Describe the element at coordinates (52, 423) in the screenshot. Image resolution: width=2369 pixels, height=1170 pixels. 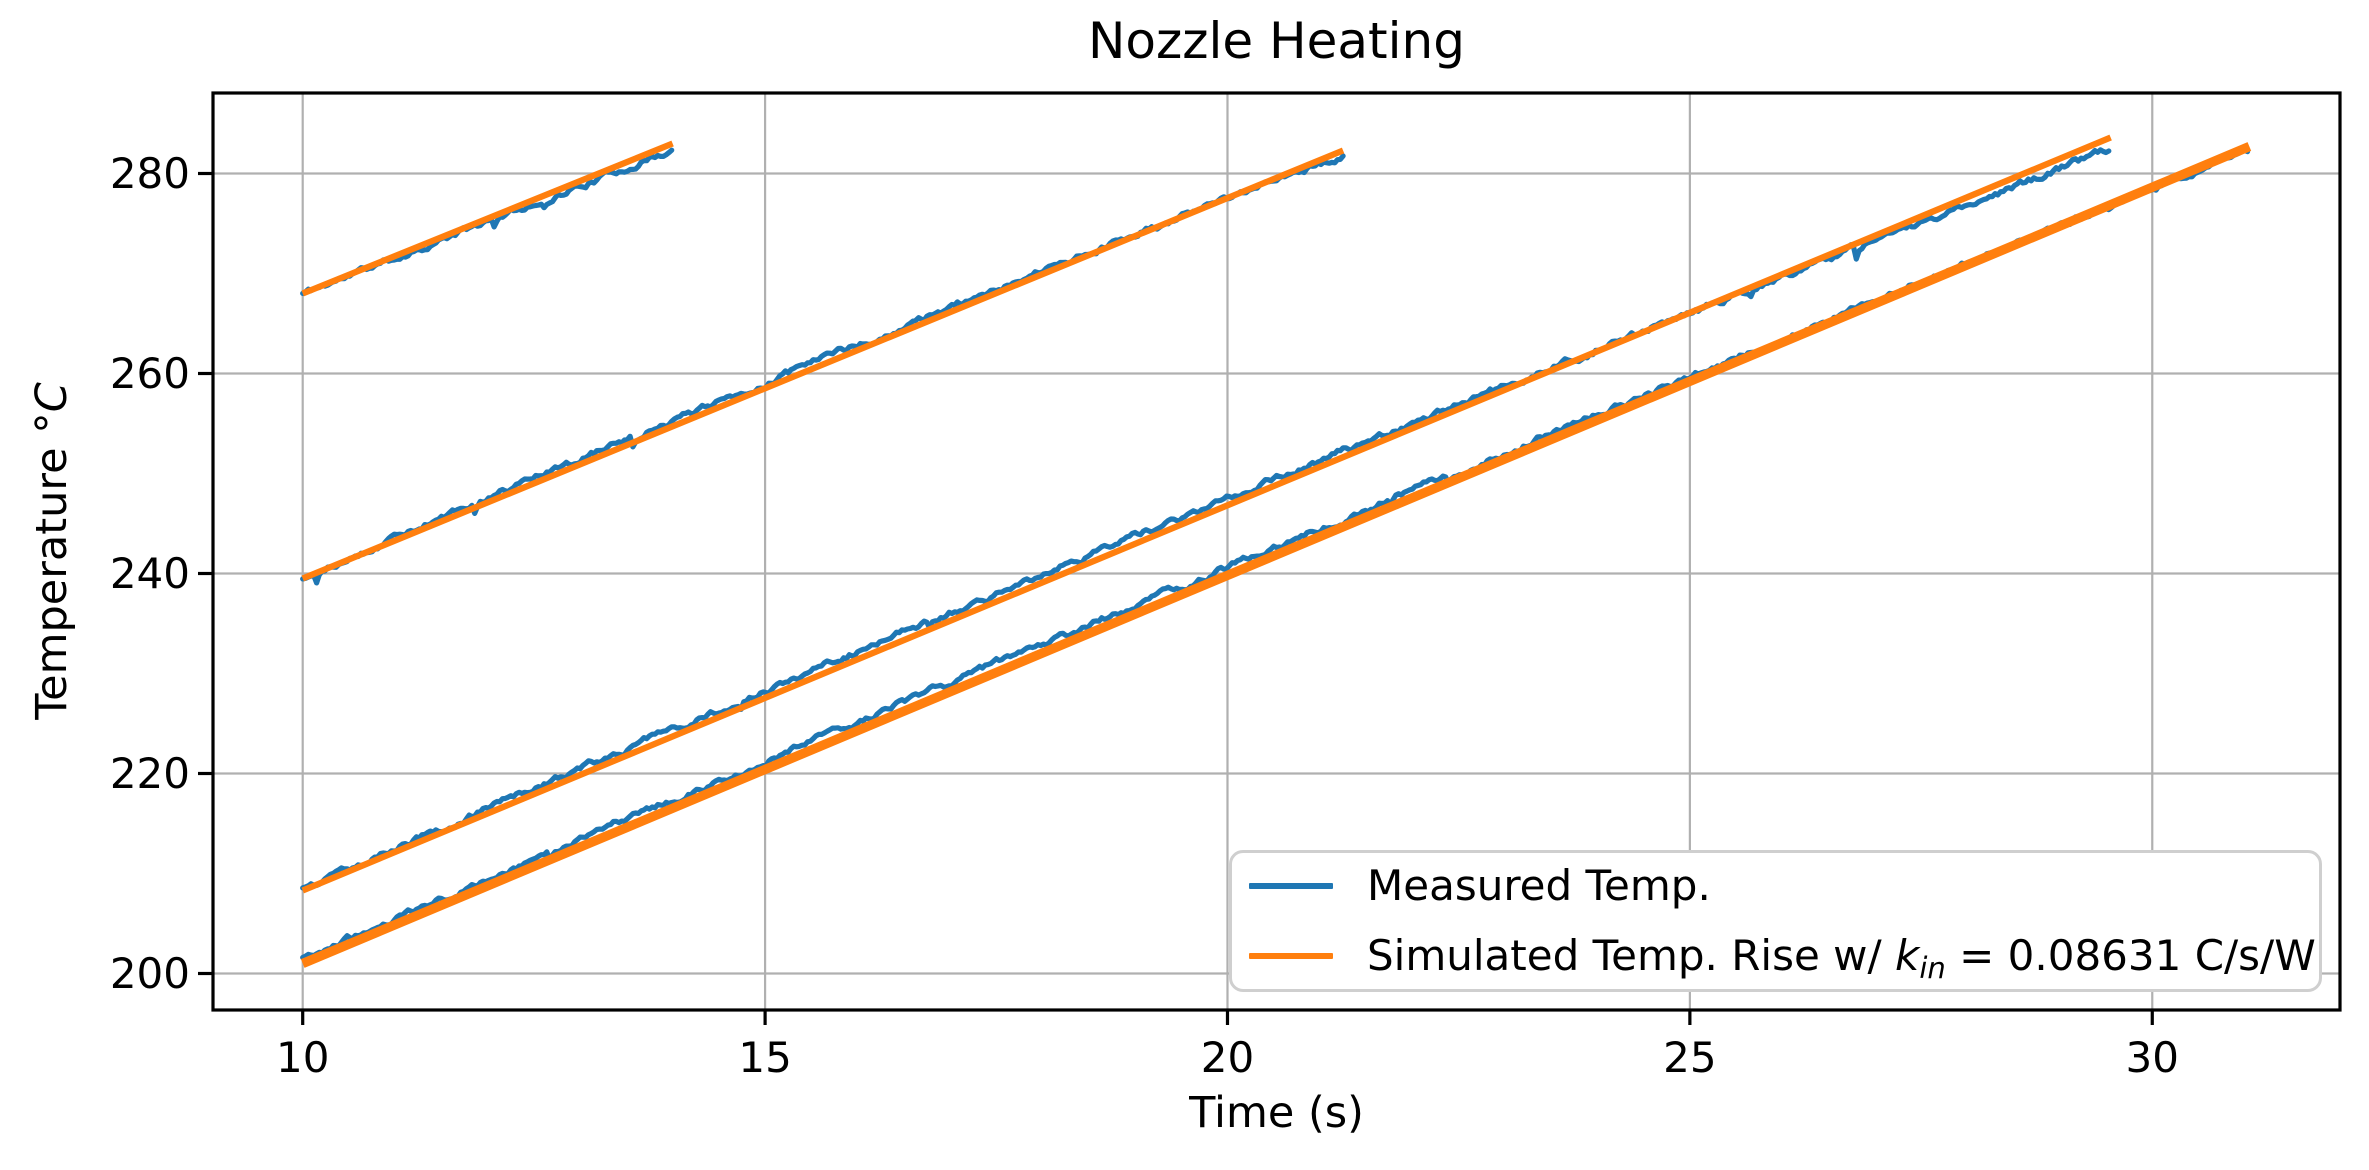
I see `degree-symbol: °` at that location.